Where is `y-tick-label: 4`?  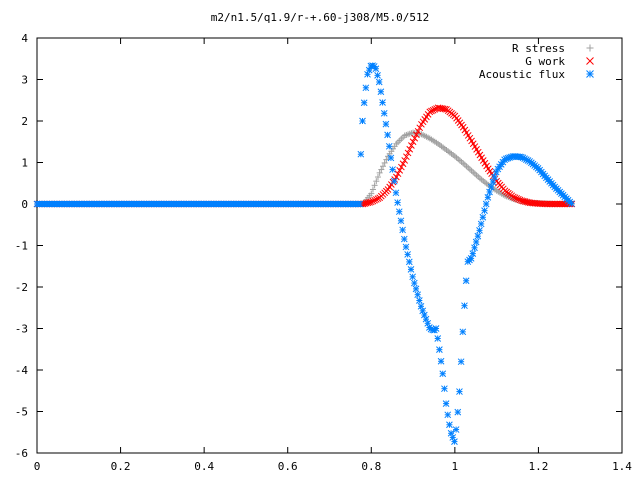
y-tick-label: 4 is located at coordinates (24, 38).